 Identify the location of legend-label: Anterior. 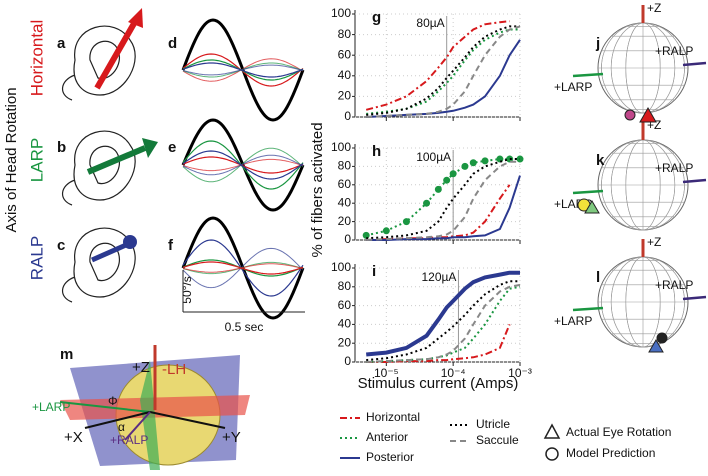
(387, 437).